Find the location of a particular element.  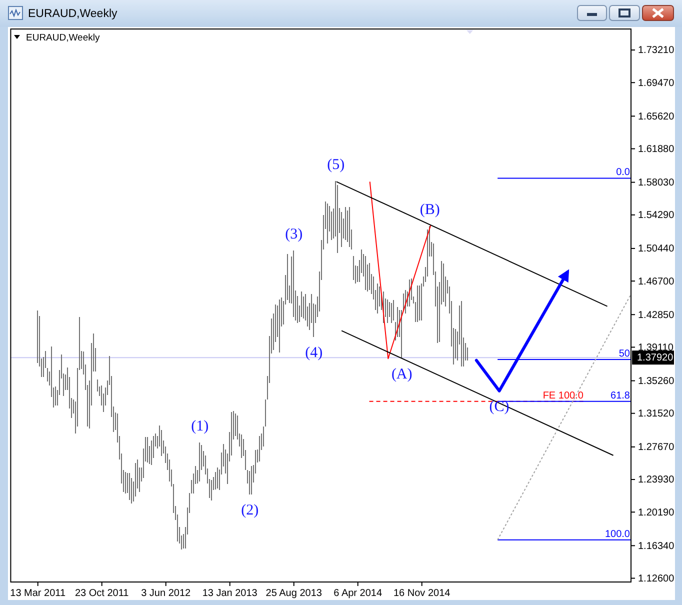

series-label: 100.0 is located at coordinates (617, 534).